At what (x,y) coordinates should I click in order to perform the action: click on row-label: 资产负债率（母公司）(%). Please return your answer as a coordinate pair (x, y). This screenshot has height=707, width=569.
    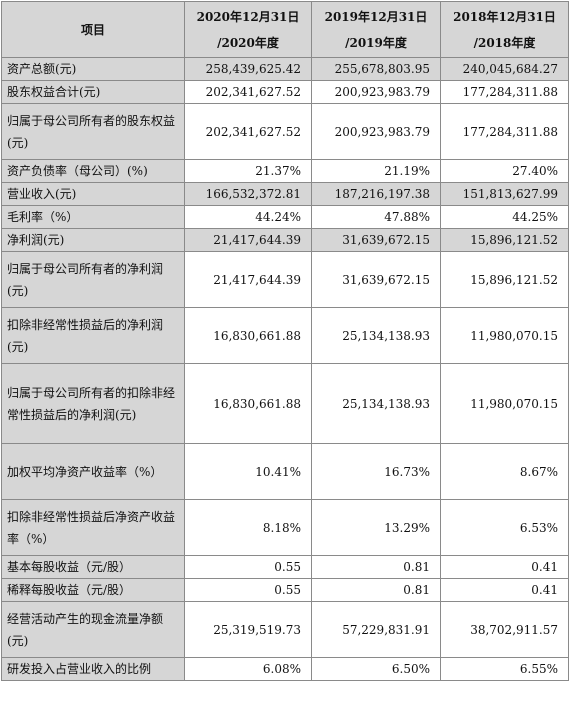
    Looking at the image, I should click on (93, 171).